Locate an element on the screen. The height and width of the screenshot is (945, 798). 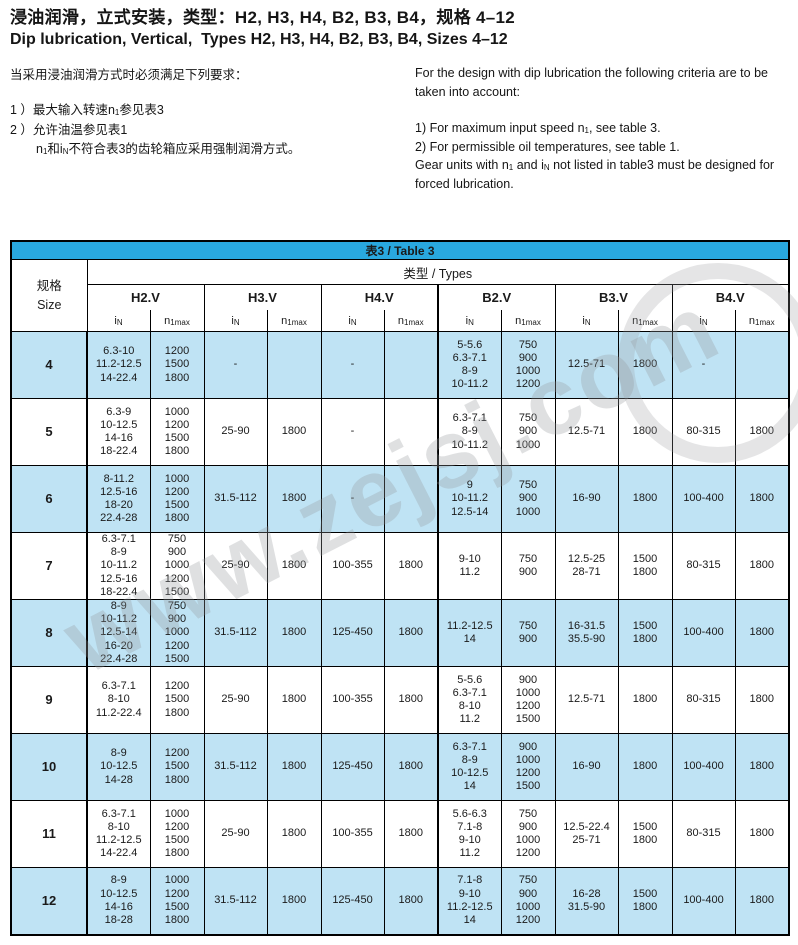
intro-zh-heading: 当采用浸油润滑方式时必须满足下列要求： is located at coordinates (129, 75).